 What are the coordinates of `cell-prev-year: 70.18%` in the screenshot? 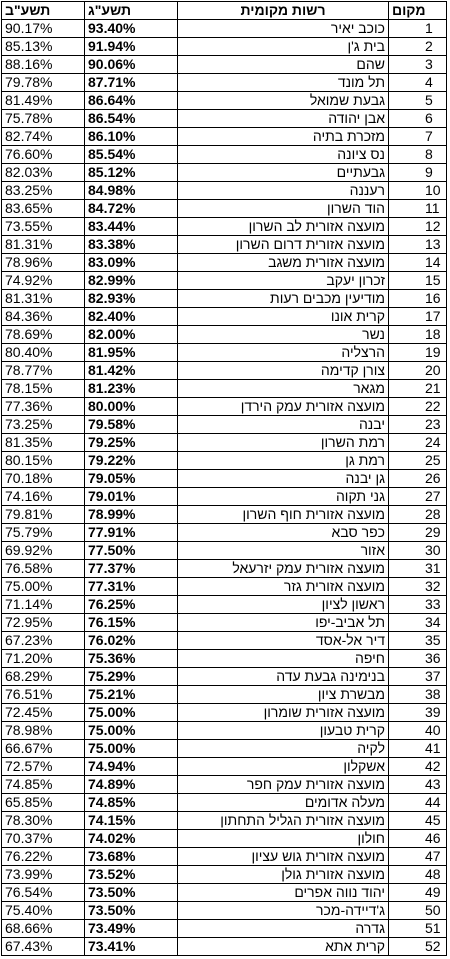 It's located at (43, 478).